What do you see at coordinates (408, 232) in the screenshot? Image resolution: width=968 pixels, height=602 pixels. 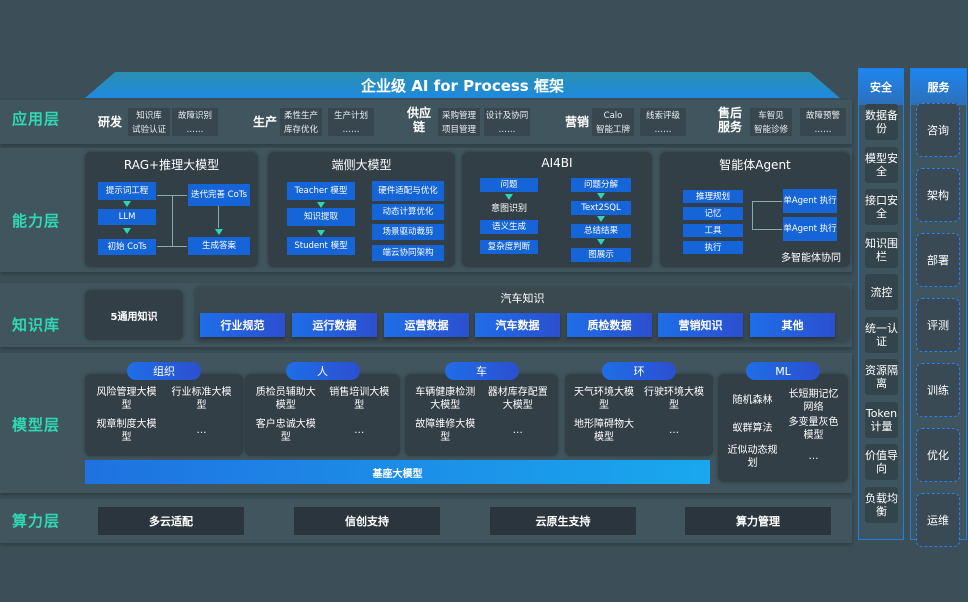 I see `capability-box: 场景驱动裁剪` at bounding box center [408, 232].